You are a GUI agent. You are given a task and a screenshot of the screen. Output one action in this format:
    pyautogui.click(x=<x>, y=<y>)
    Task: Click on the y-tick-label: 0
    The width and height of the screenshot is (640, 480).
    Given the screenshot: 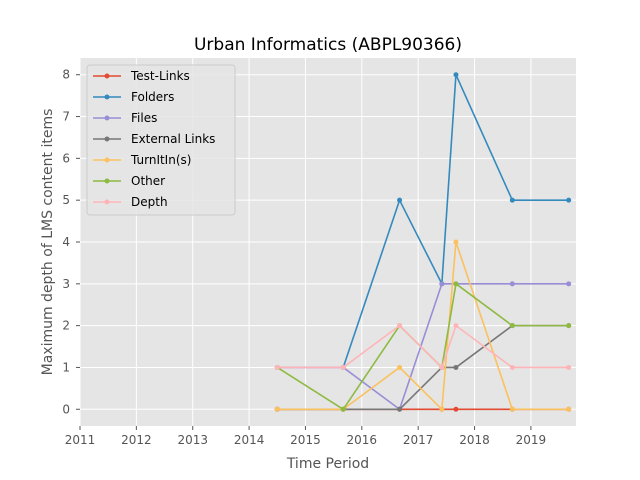 What is the action you would take?
    pyautogui.click(x=66, y=409)
    